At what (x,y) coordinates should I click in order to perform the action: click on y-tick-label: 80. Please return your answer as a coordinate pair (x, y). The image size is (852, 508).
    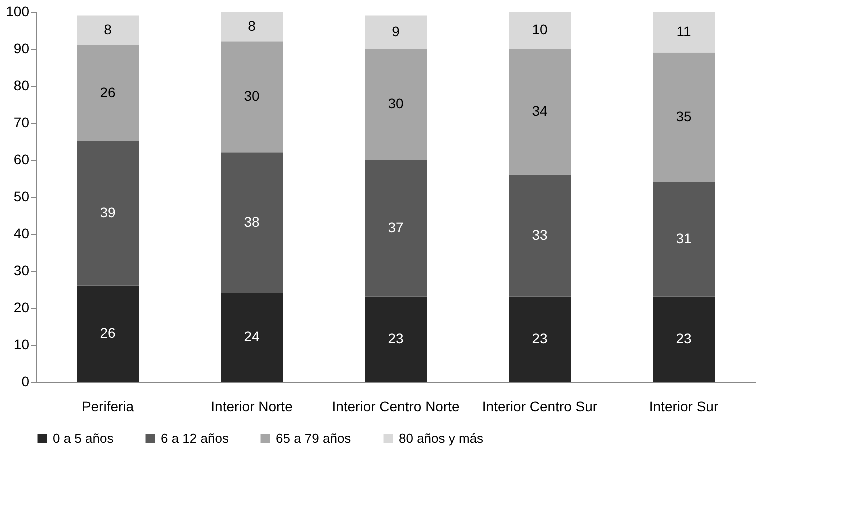
    Looking at the image, I should click on (22, 86).